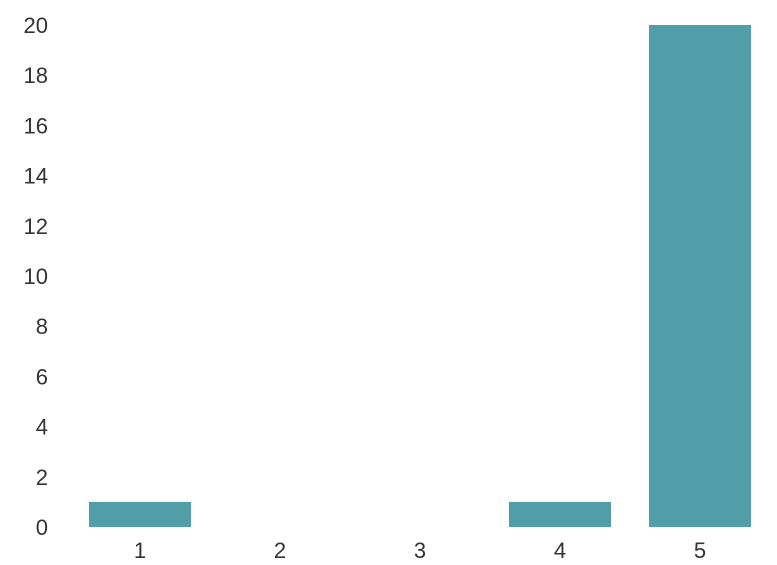 Image resolution: width=777 pixels, height=565 pixels. I want to click on y-tick-label: 18, so click(36, 75).